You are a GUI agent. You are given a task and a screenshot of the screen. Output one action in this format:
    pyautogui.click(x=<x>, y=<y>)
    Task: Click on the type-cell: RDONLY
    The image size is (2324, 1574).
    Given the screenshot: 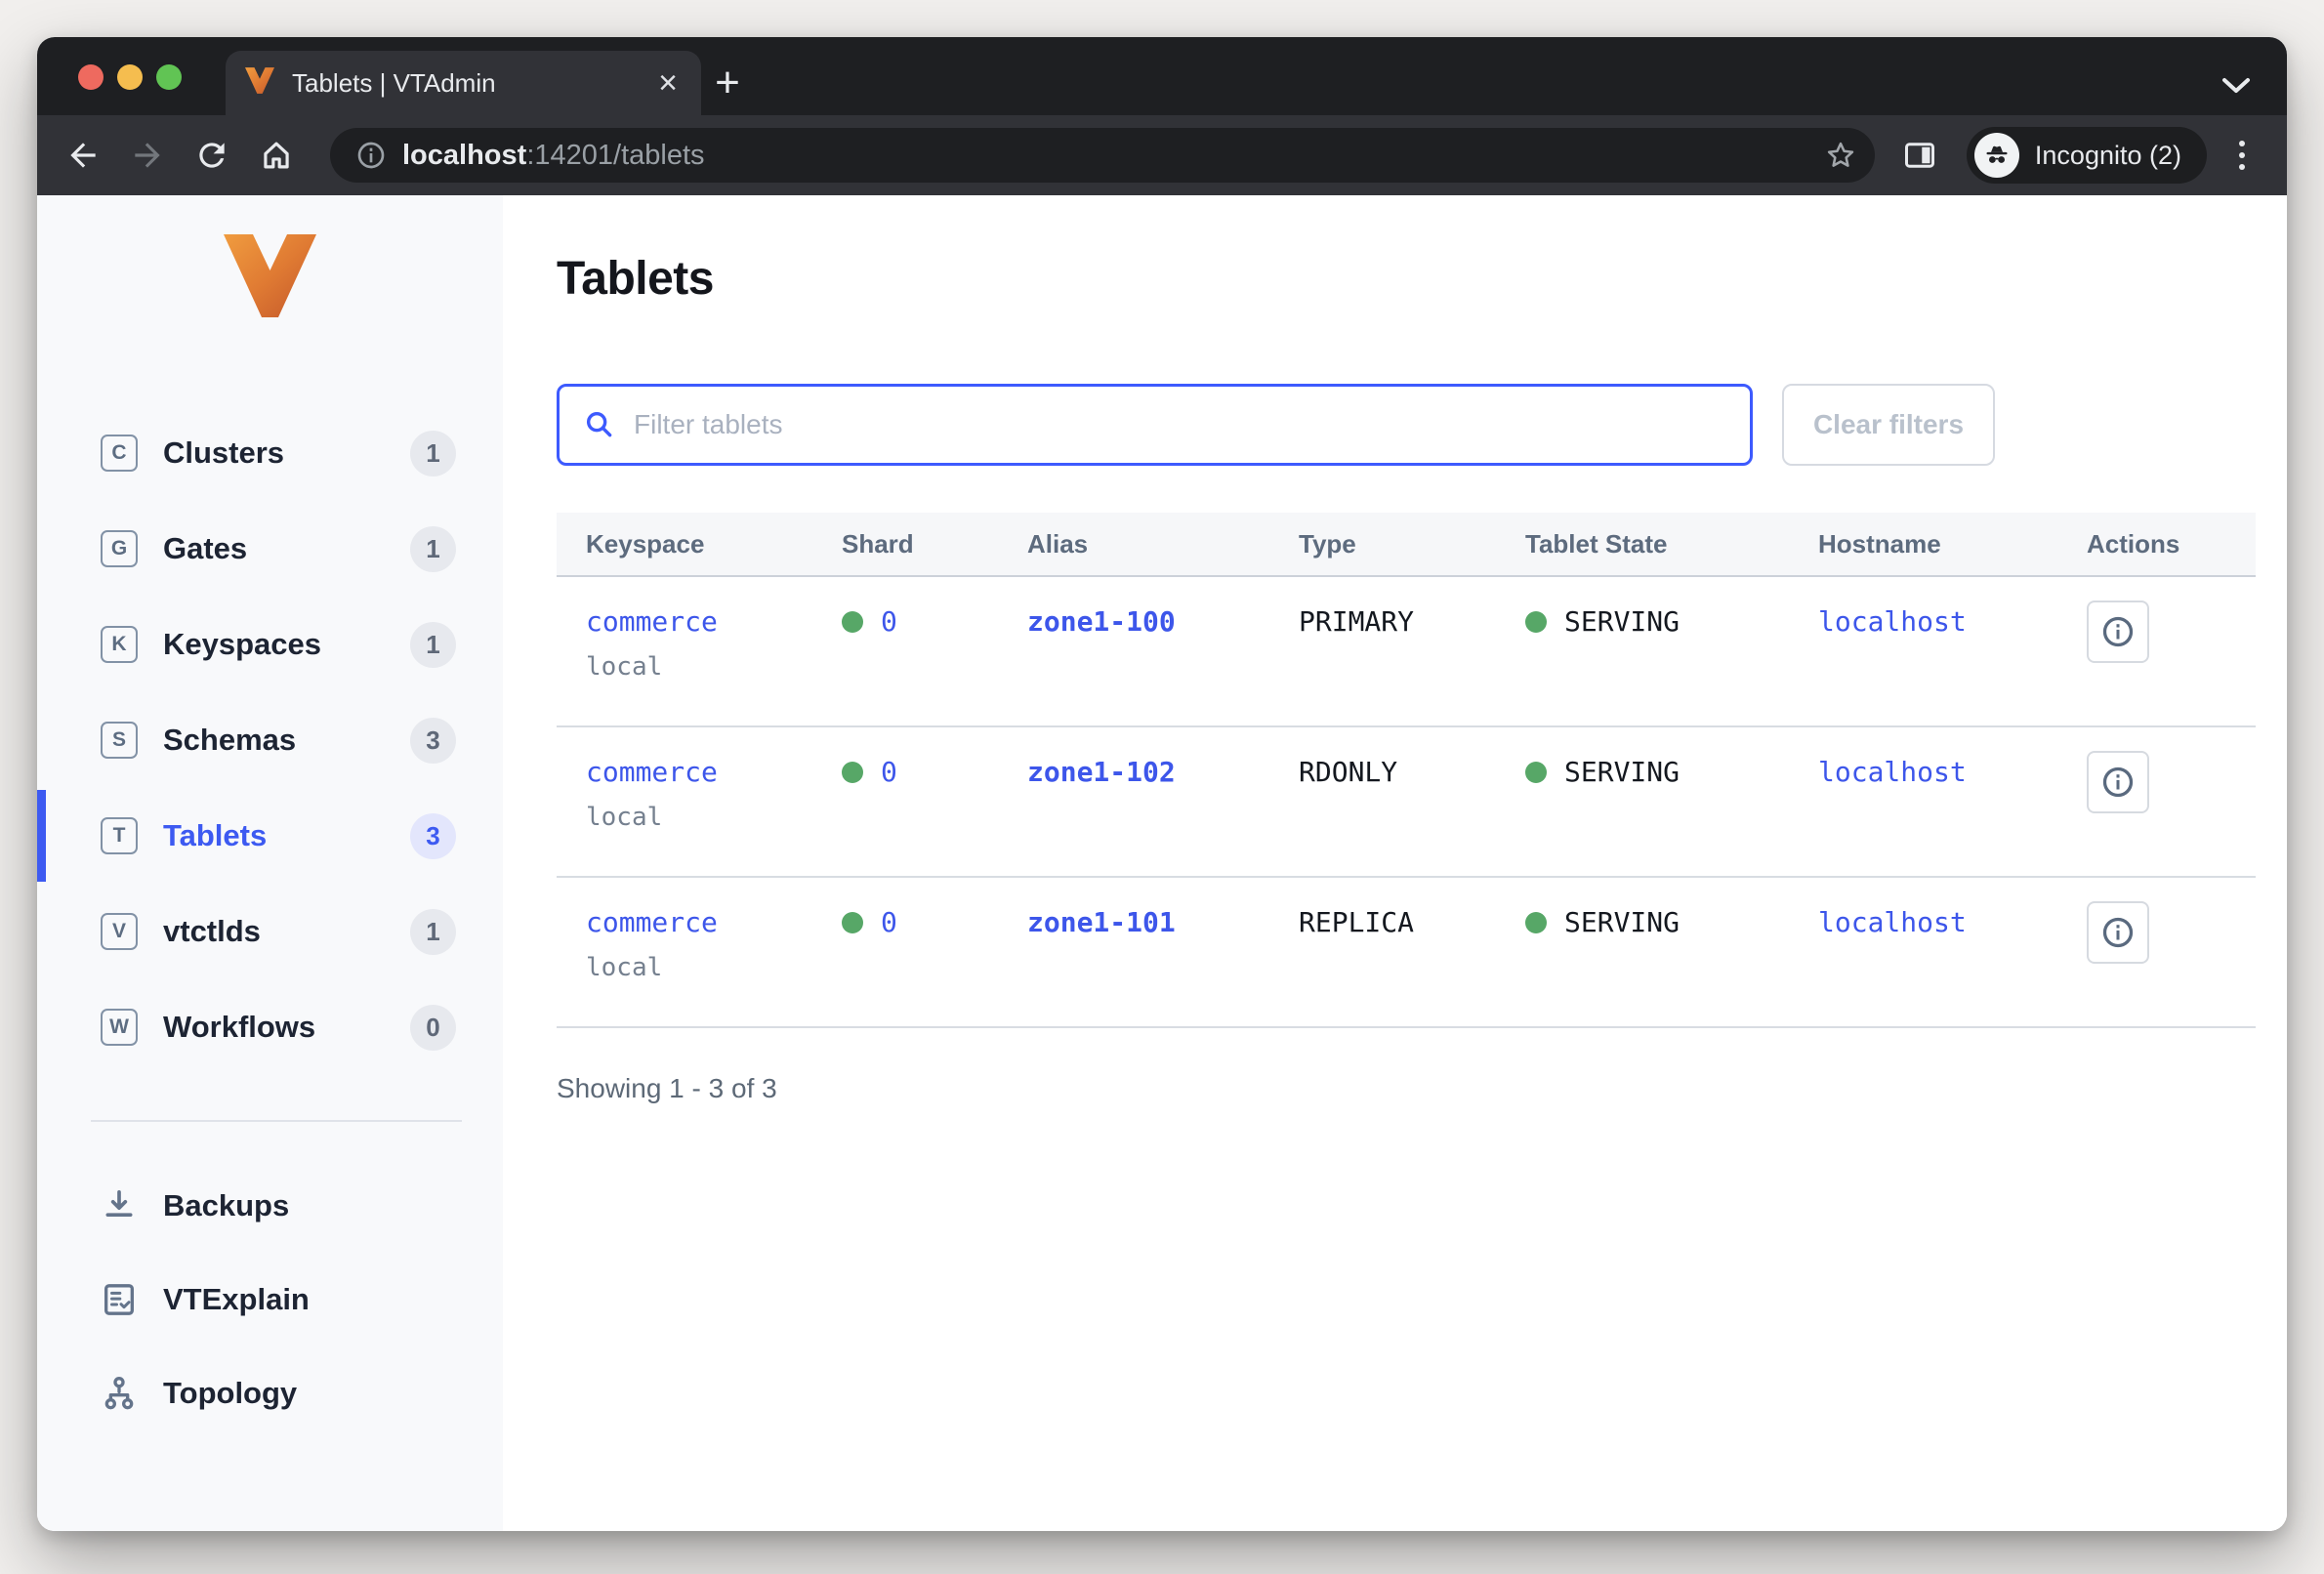 What is the action you would take?
    pyautogui.click(x=1382, y=795)
    